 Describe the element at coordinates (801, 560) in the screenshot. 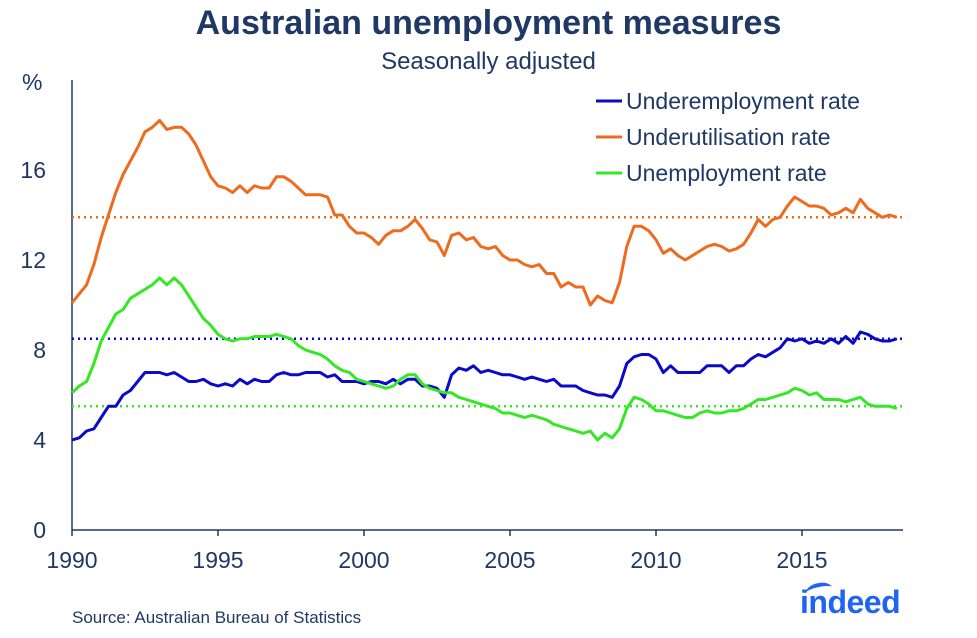

I see `x-tick-label: 2015` at that location.